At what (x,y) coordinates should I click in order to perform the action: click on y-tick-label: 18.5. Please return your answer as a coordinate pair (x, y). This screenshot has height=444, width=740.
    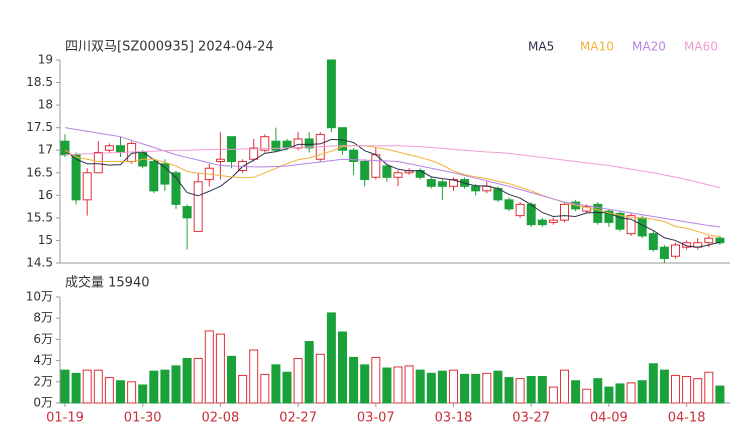
    Looking at the image, I should click on (39, 82).